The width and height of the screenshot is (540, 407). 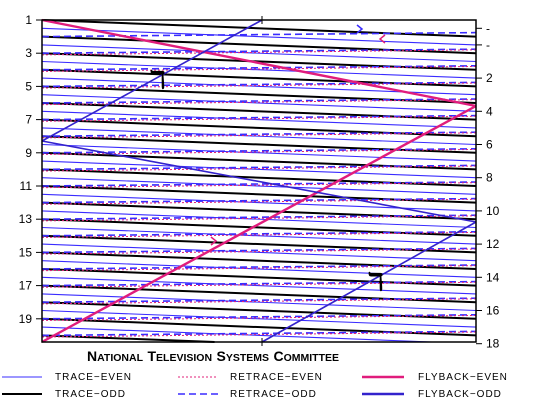 What do you see at coordinates (460, 394) in the screenshot?
I see `legend-label-flyback-odd: FLYBACK−ODD` at bounding box center [460, 394].